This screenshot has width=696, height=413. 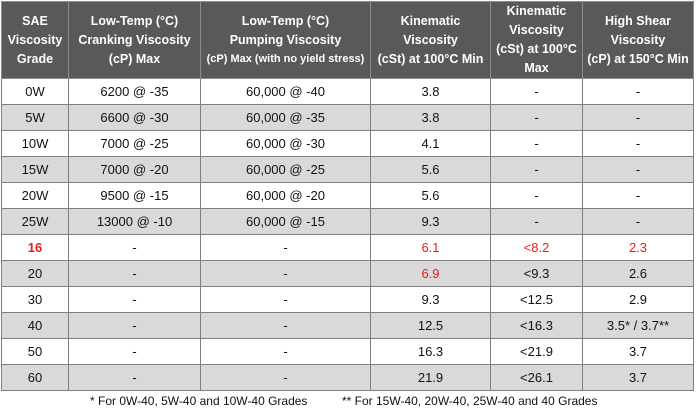 I want to click on table-cell: 20, so click(x=35, y=273).